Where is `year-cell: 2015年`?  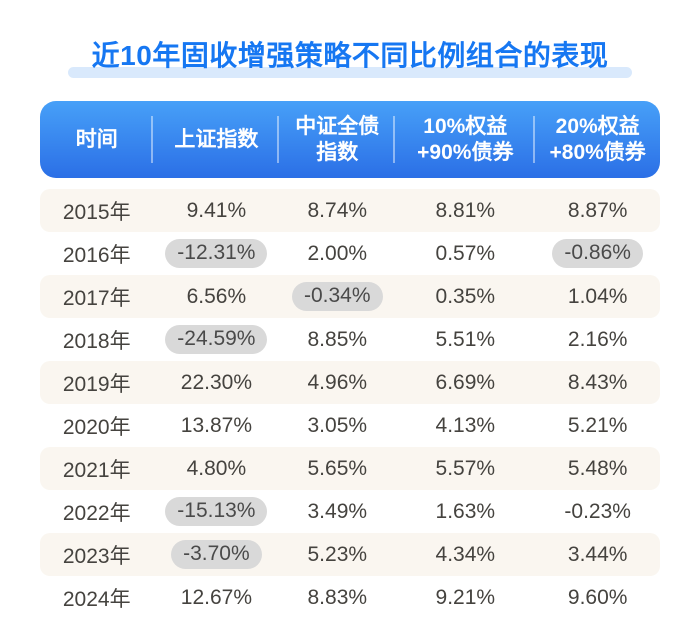
year-cell: 2015年 is located at coordinates (96, 211).